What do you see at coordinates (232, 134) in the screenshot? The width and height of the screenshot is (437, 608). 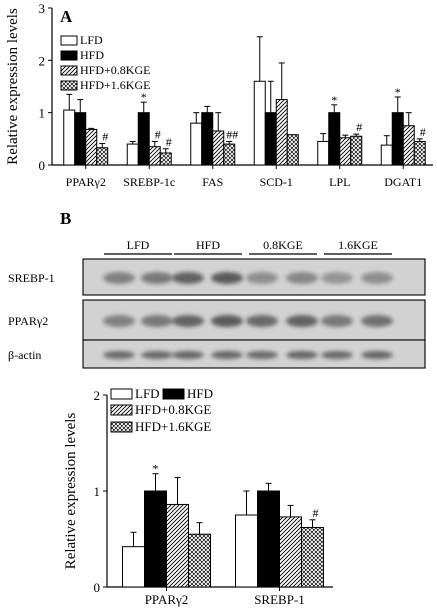 I see `significance-marker: ##` at bounding box center [232, 134].